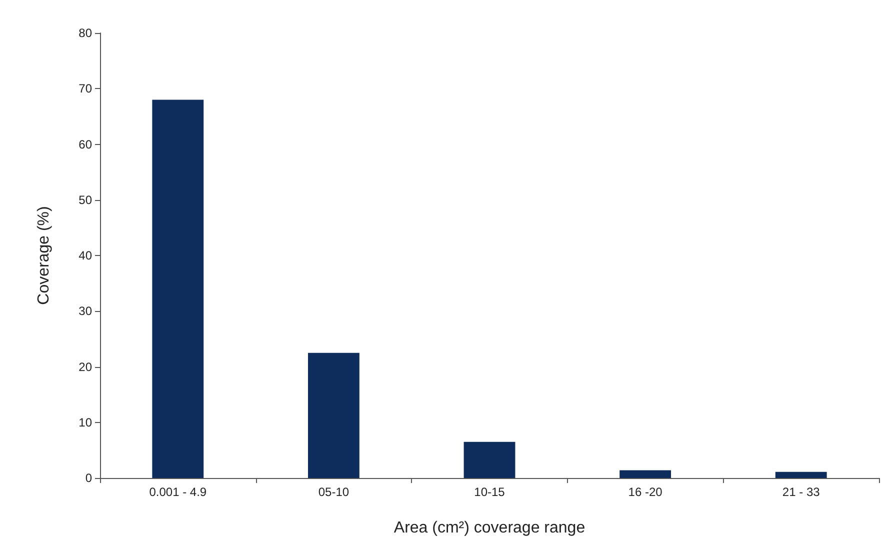 The image size is (889, 541). I want to click on y-tick-label: 80, so click(85, 33).